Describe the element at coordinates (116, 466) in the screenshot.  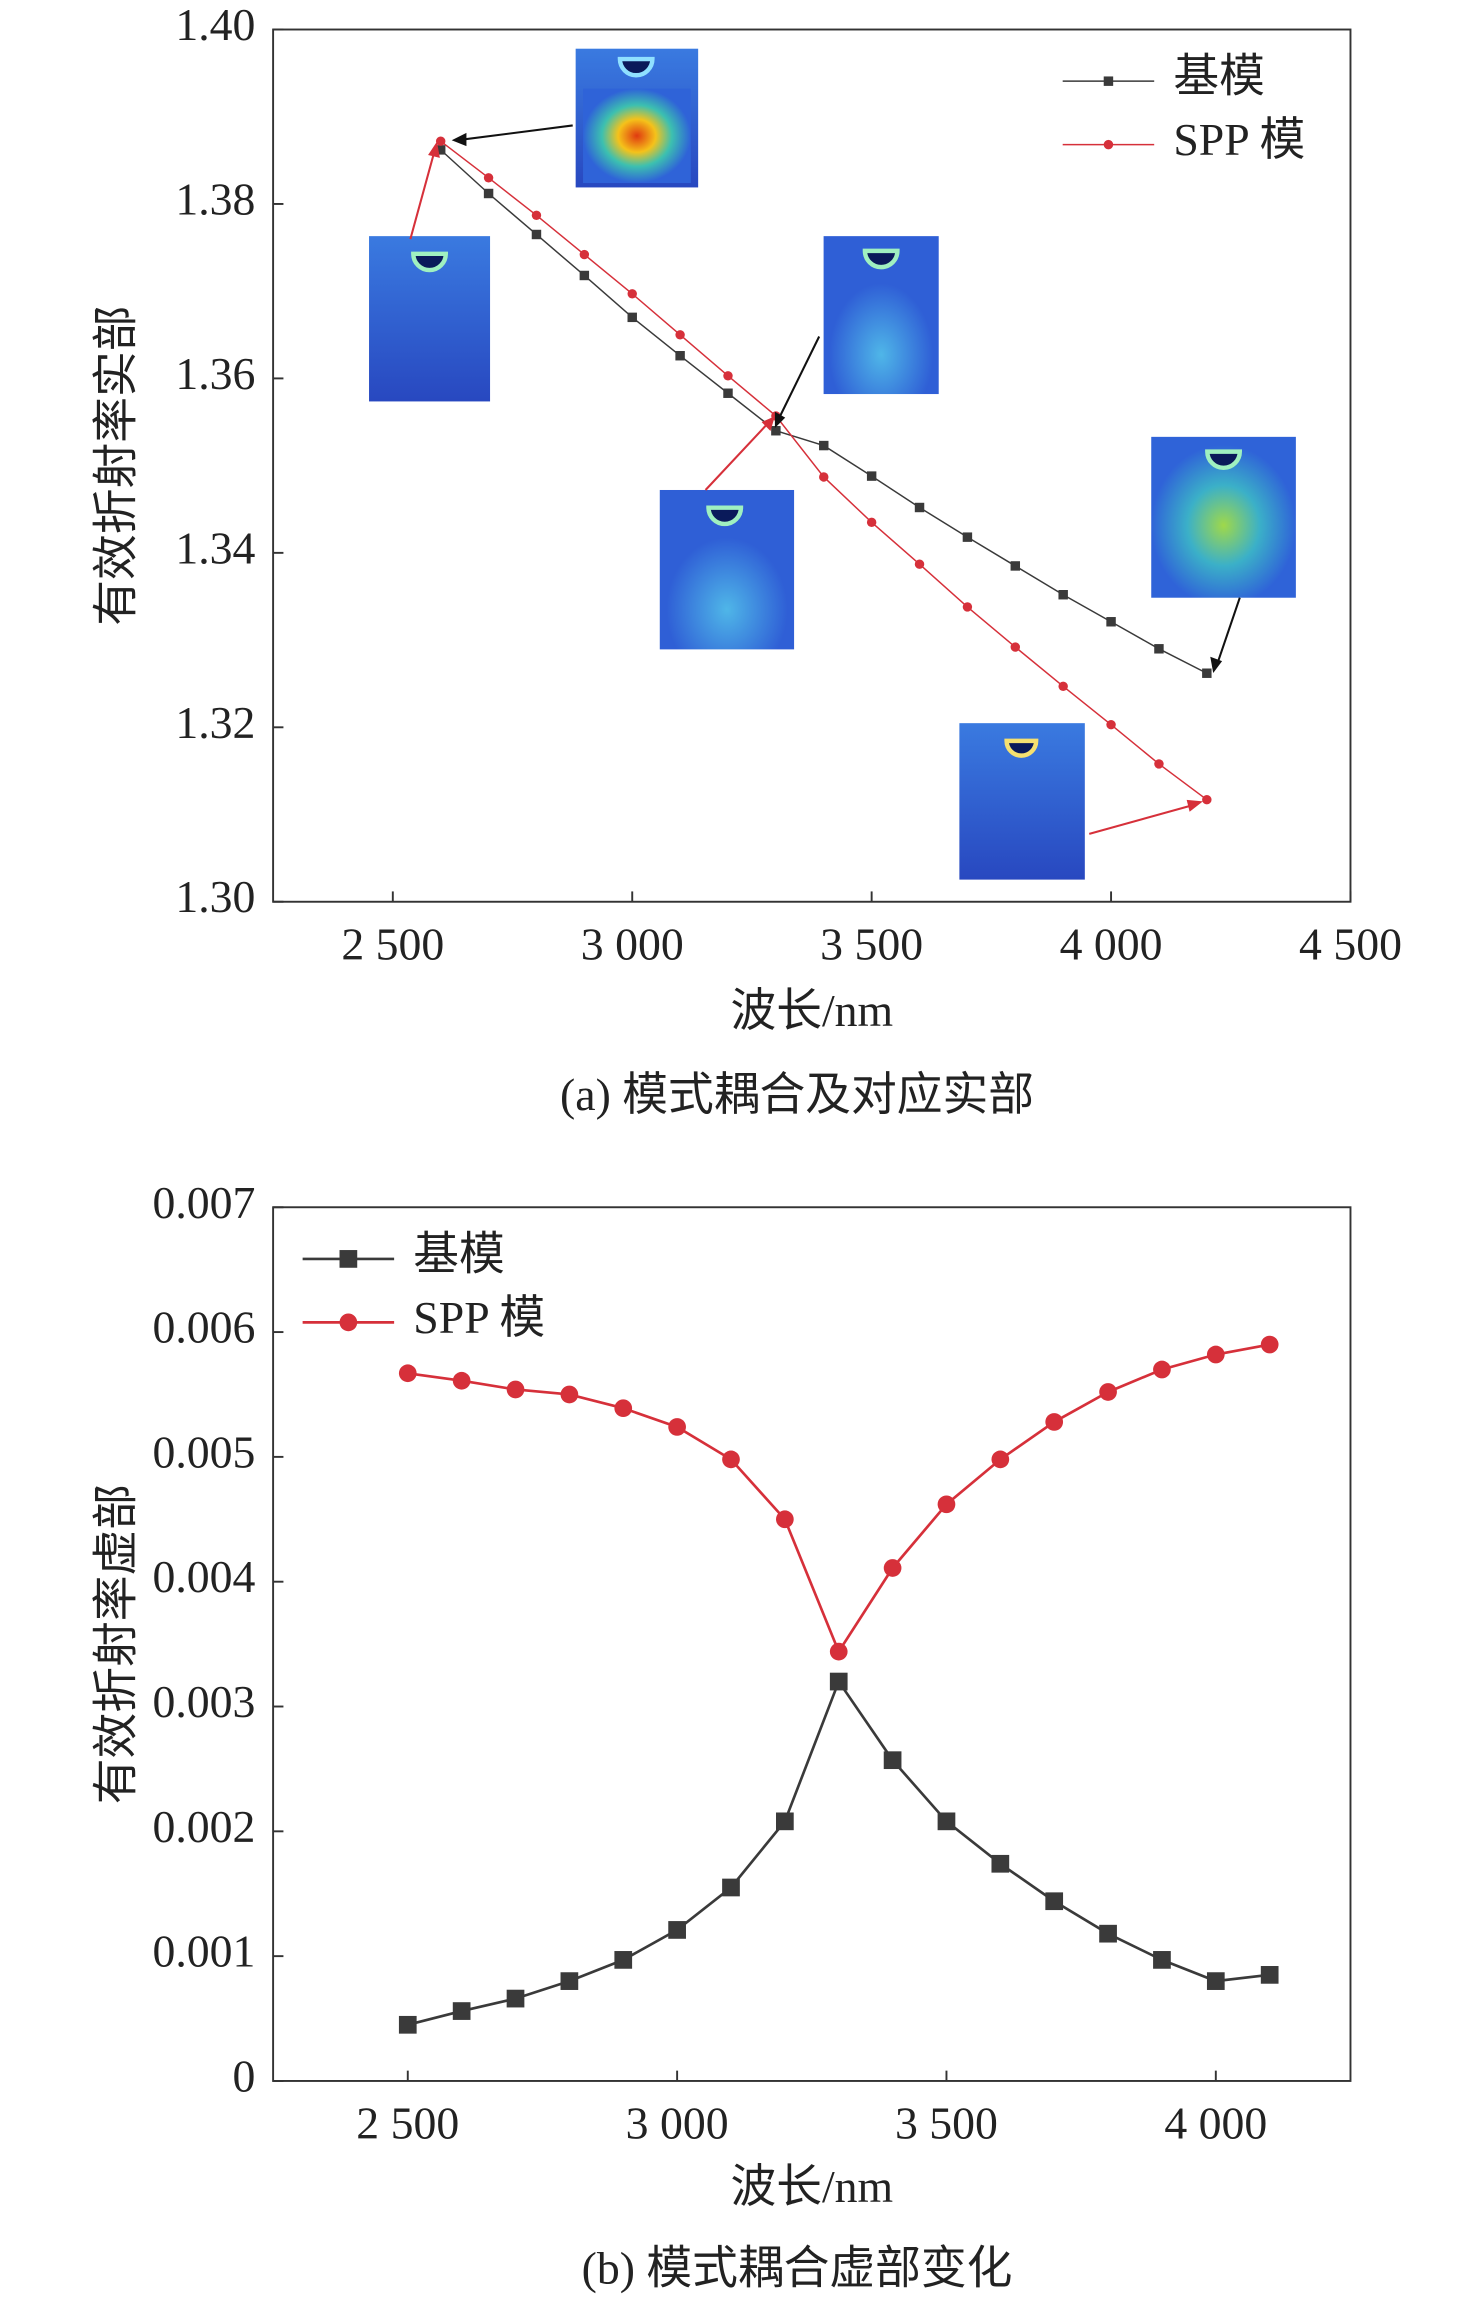
I see `y-axis-label: 有效折射率实部` at that location.